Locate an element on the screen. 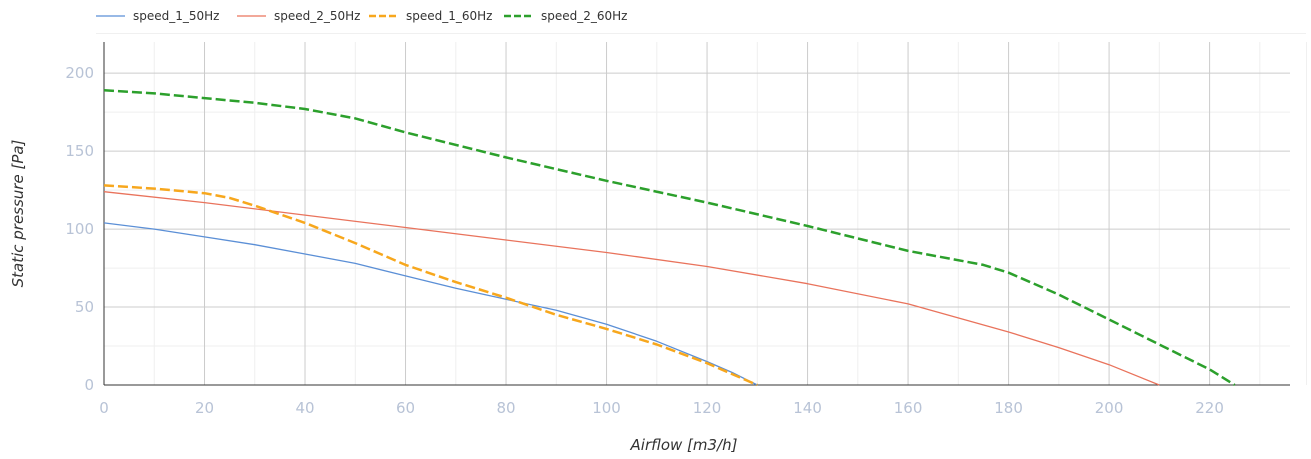 The image size is (1311, 459). x-tick-label: 220 is located at coordinates (1209, 408).